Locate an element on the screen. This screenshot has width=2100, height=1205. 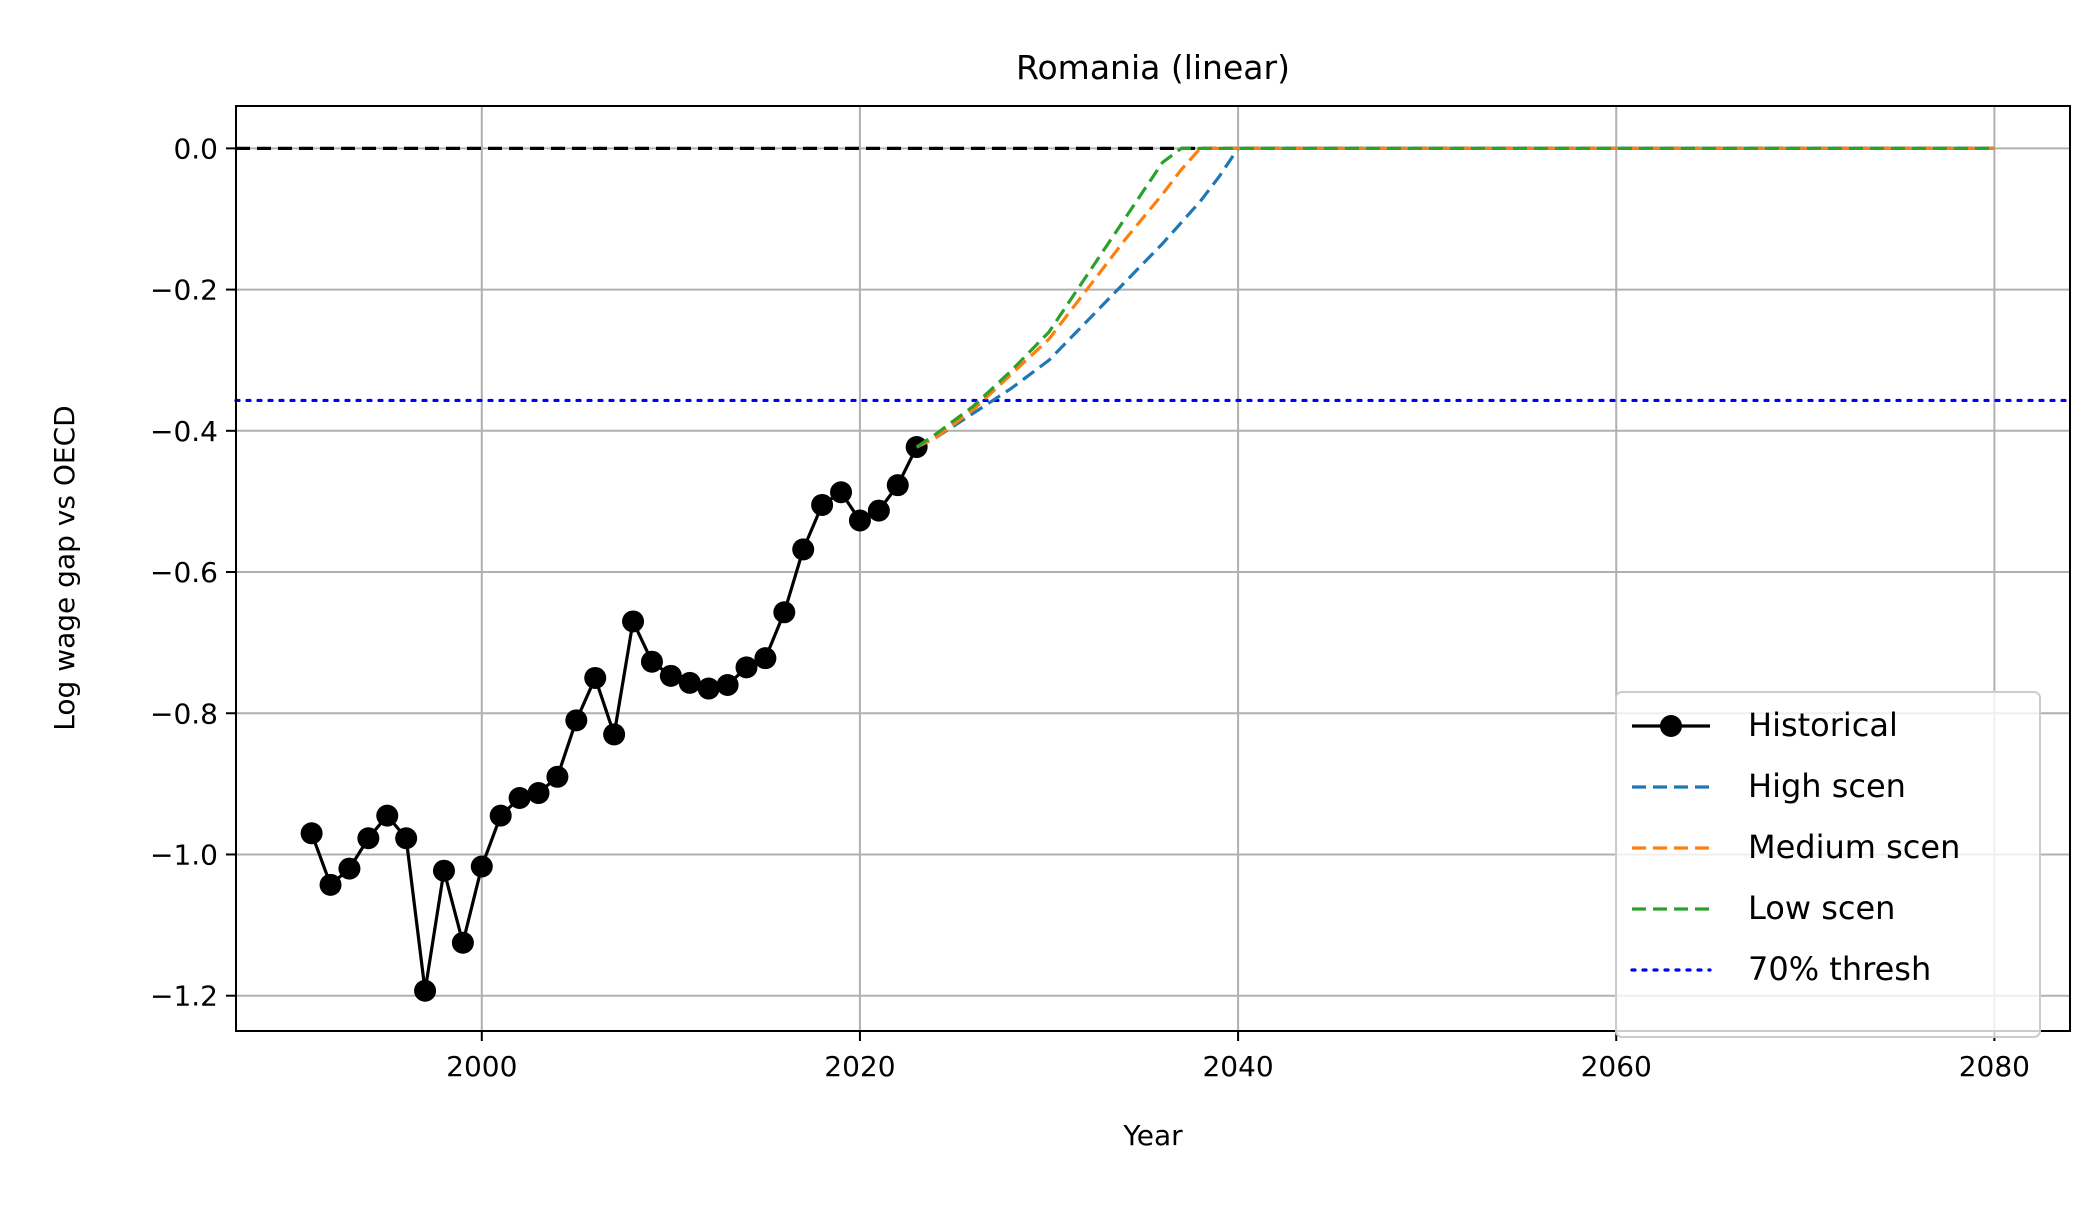
x-tick-label: 2020 is located at coordinates (859, 1066).